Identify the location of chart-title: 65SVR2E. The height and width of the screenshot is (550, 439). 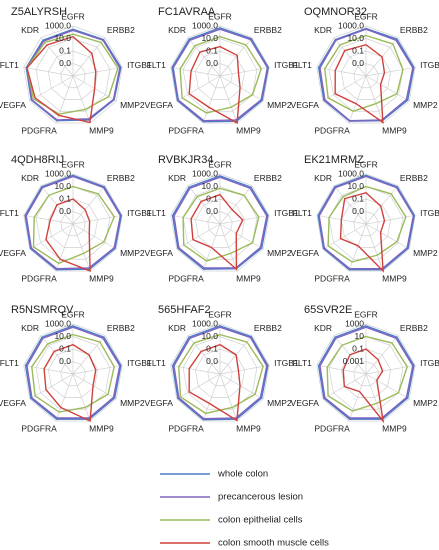
(328, 310).